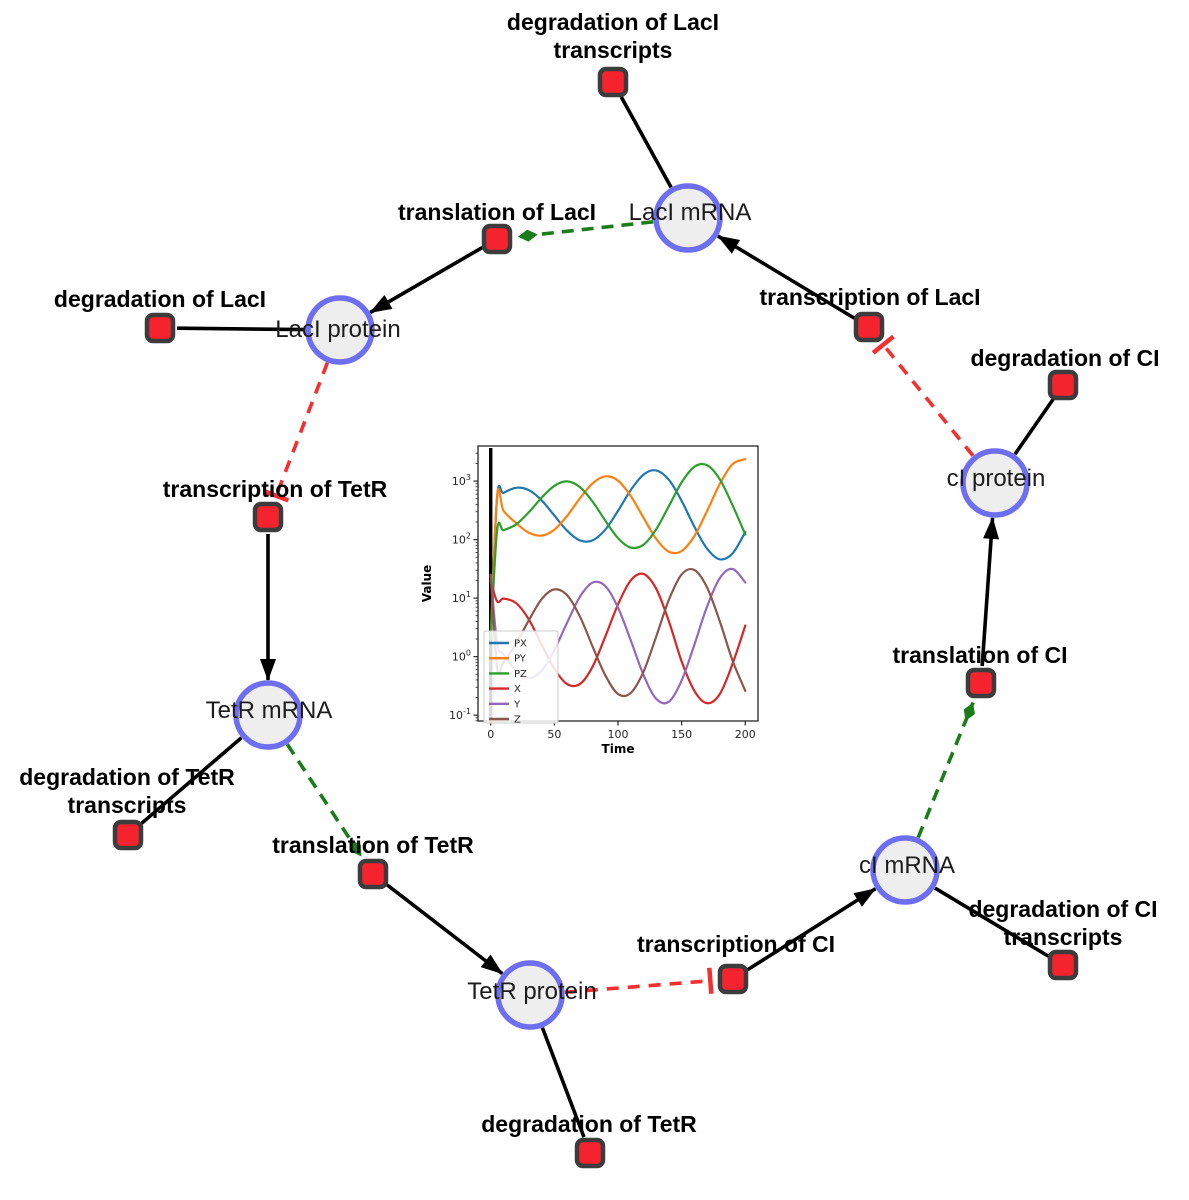 Image resolution: width=1189 pixels, height=1200 pixels. What do you see at coordinates (268, 715) in the screenshot?
I see `species-node-tetr-mrna` at bounding box center [268, 715].